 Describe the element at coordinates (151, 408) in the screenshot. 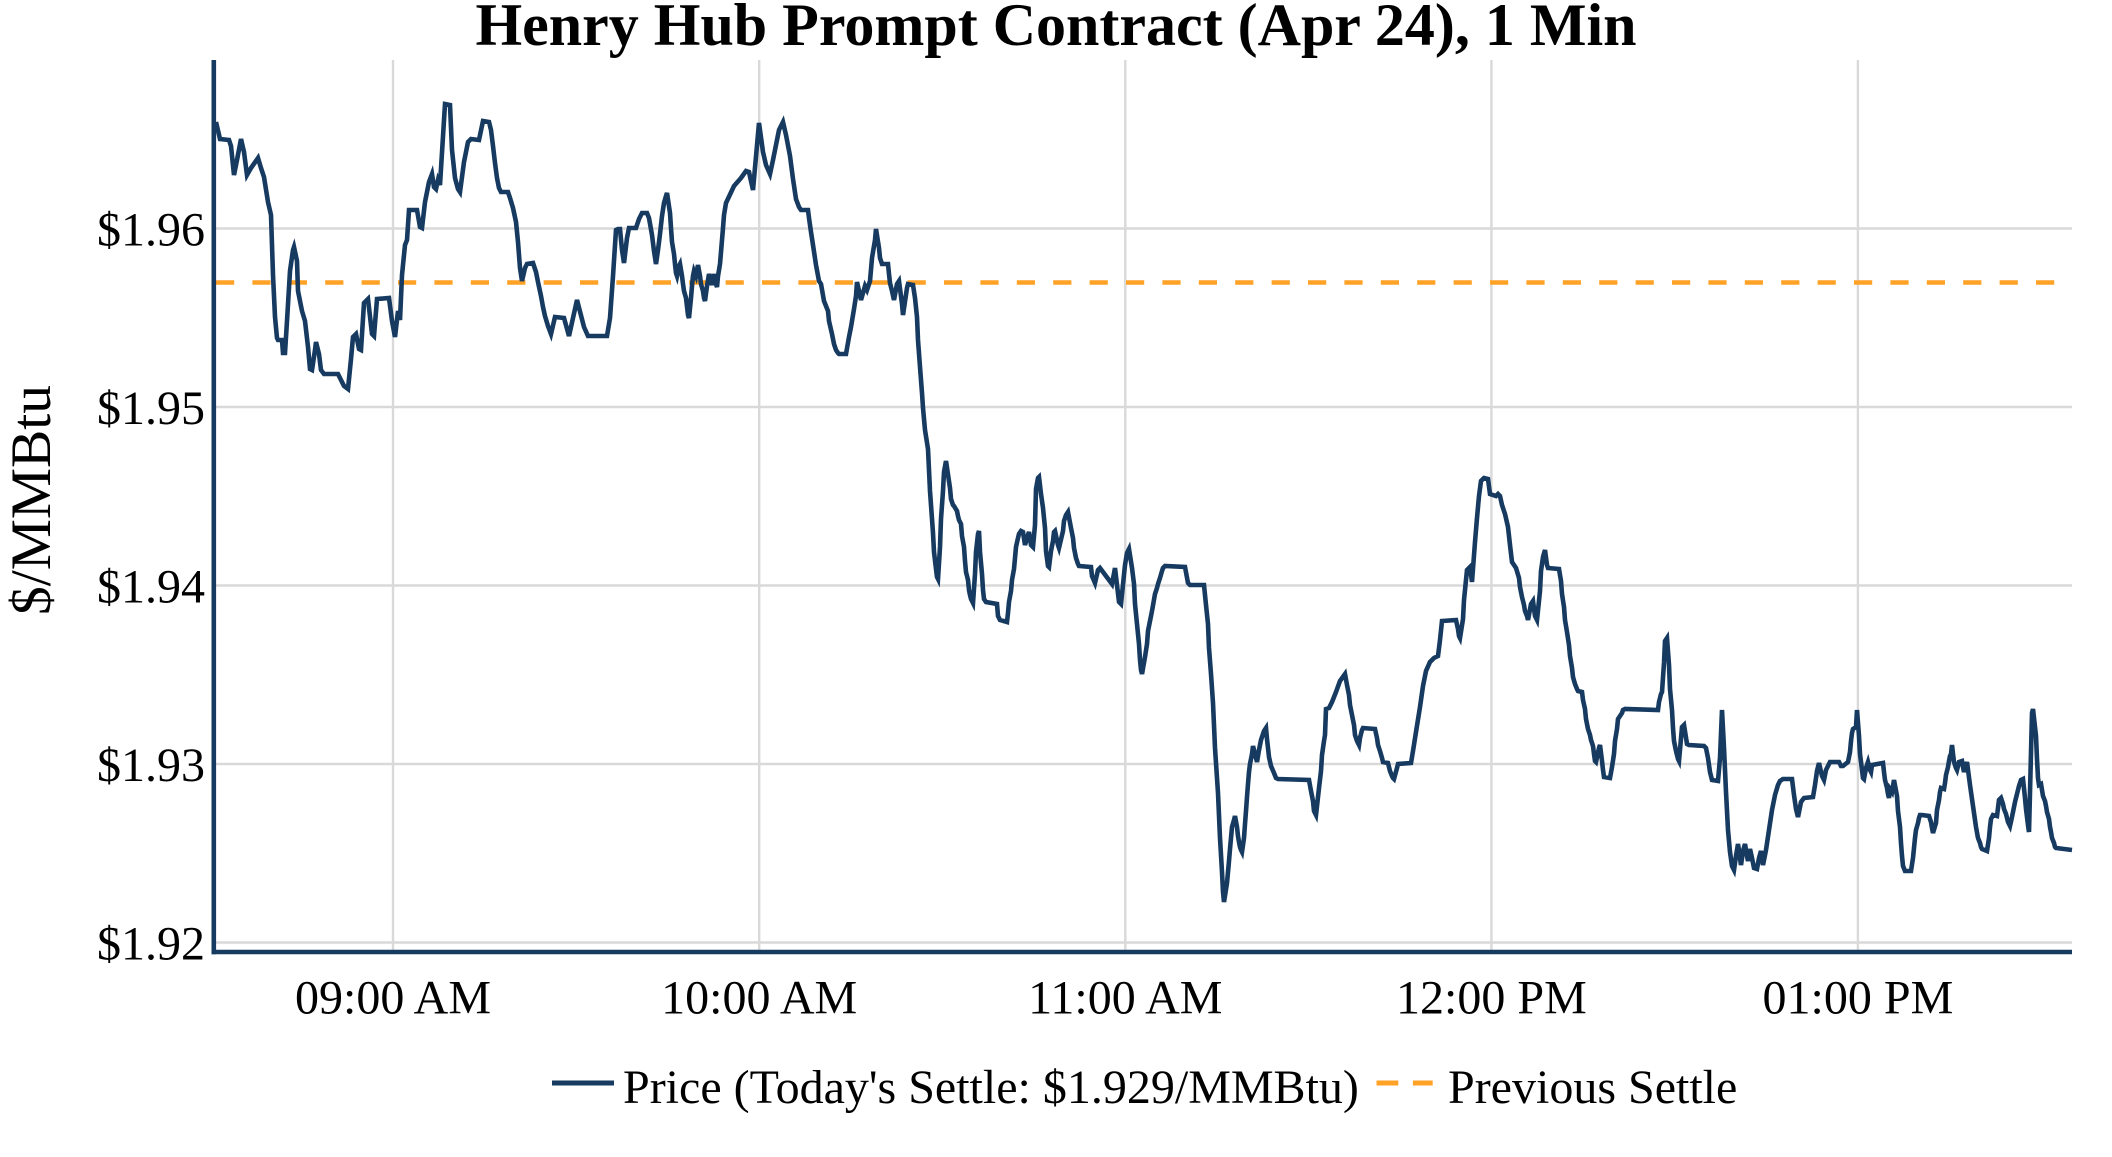

I see `svg-text: $1.95` at that location.